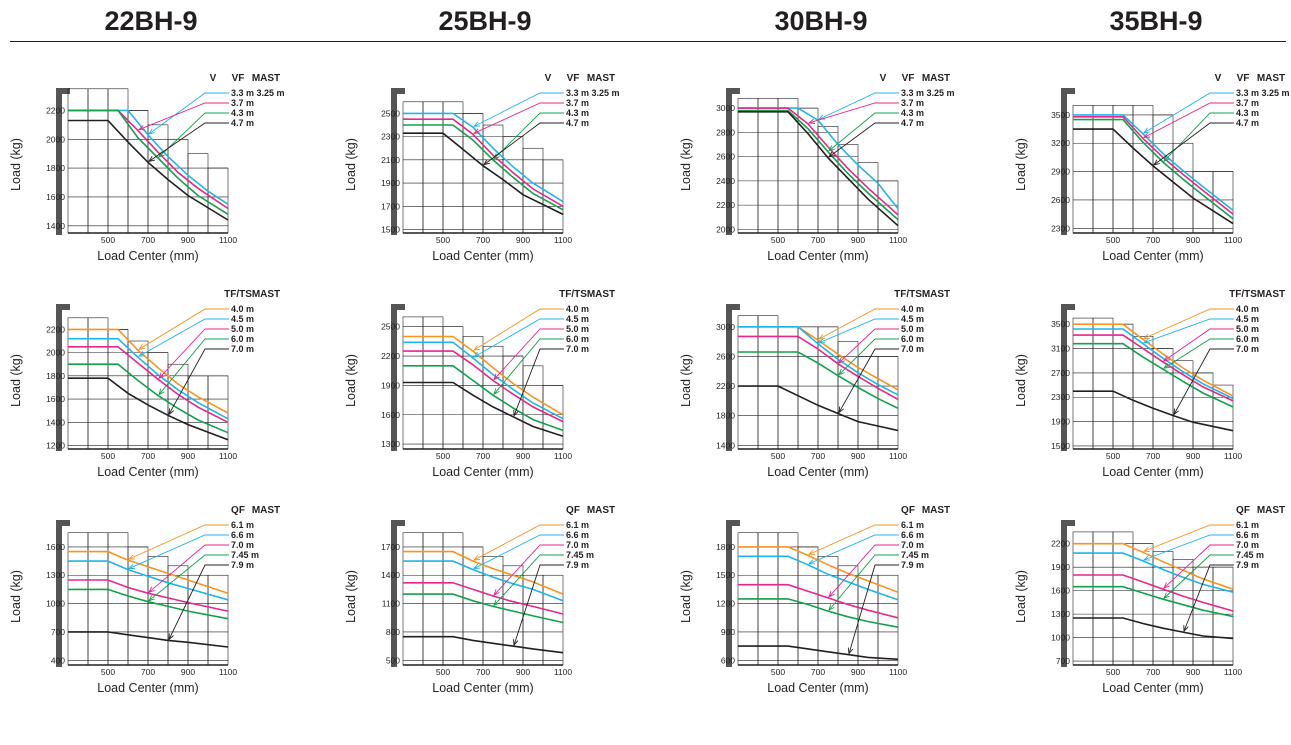 This screenshot has height=745, width=1291. What do you see at coordinates (573, 510) in the screenshot?
I see `mast-header: QF` at bounding box center [573, 510].